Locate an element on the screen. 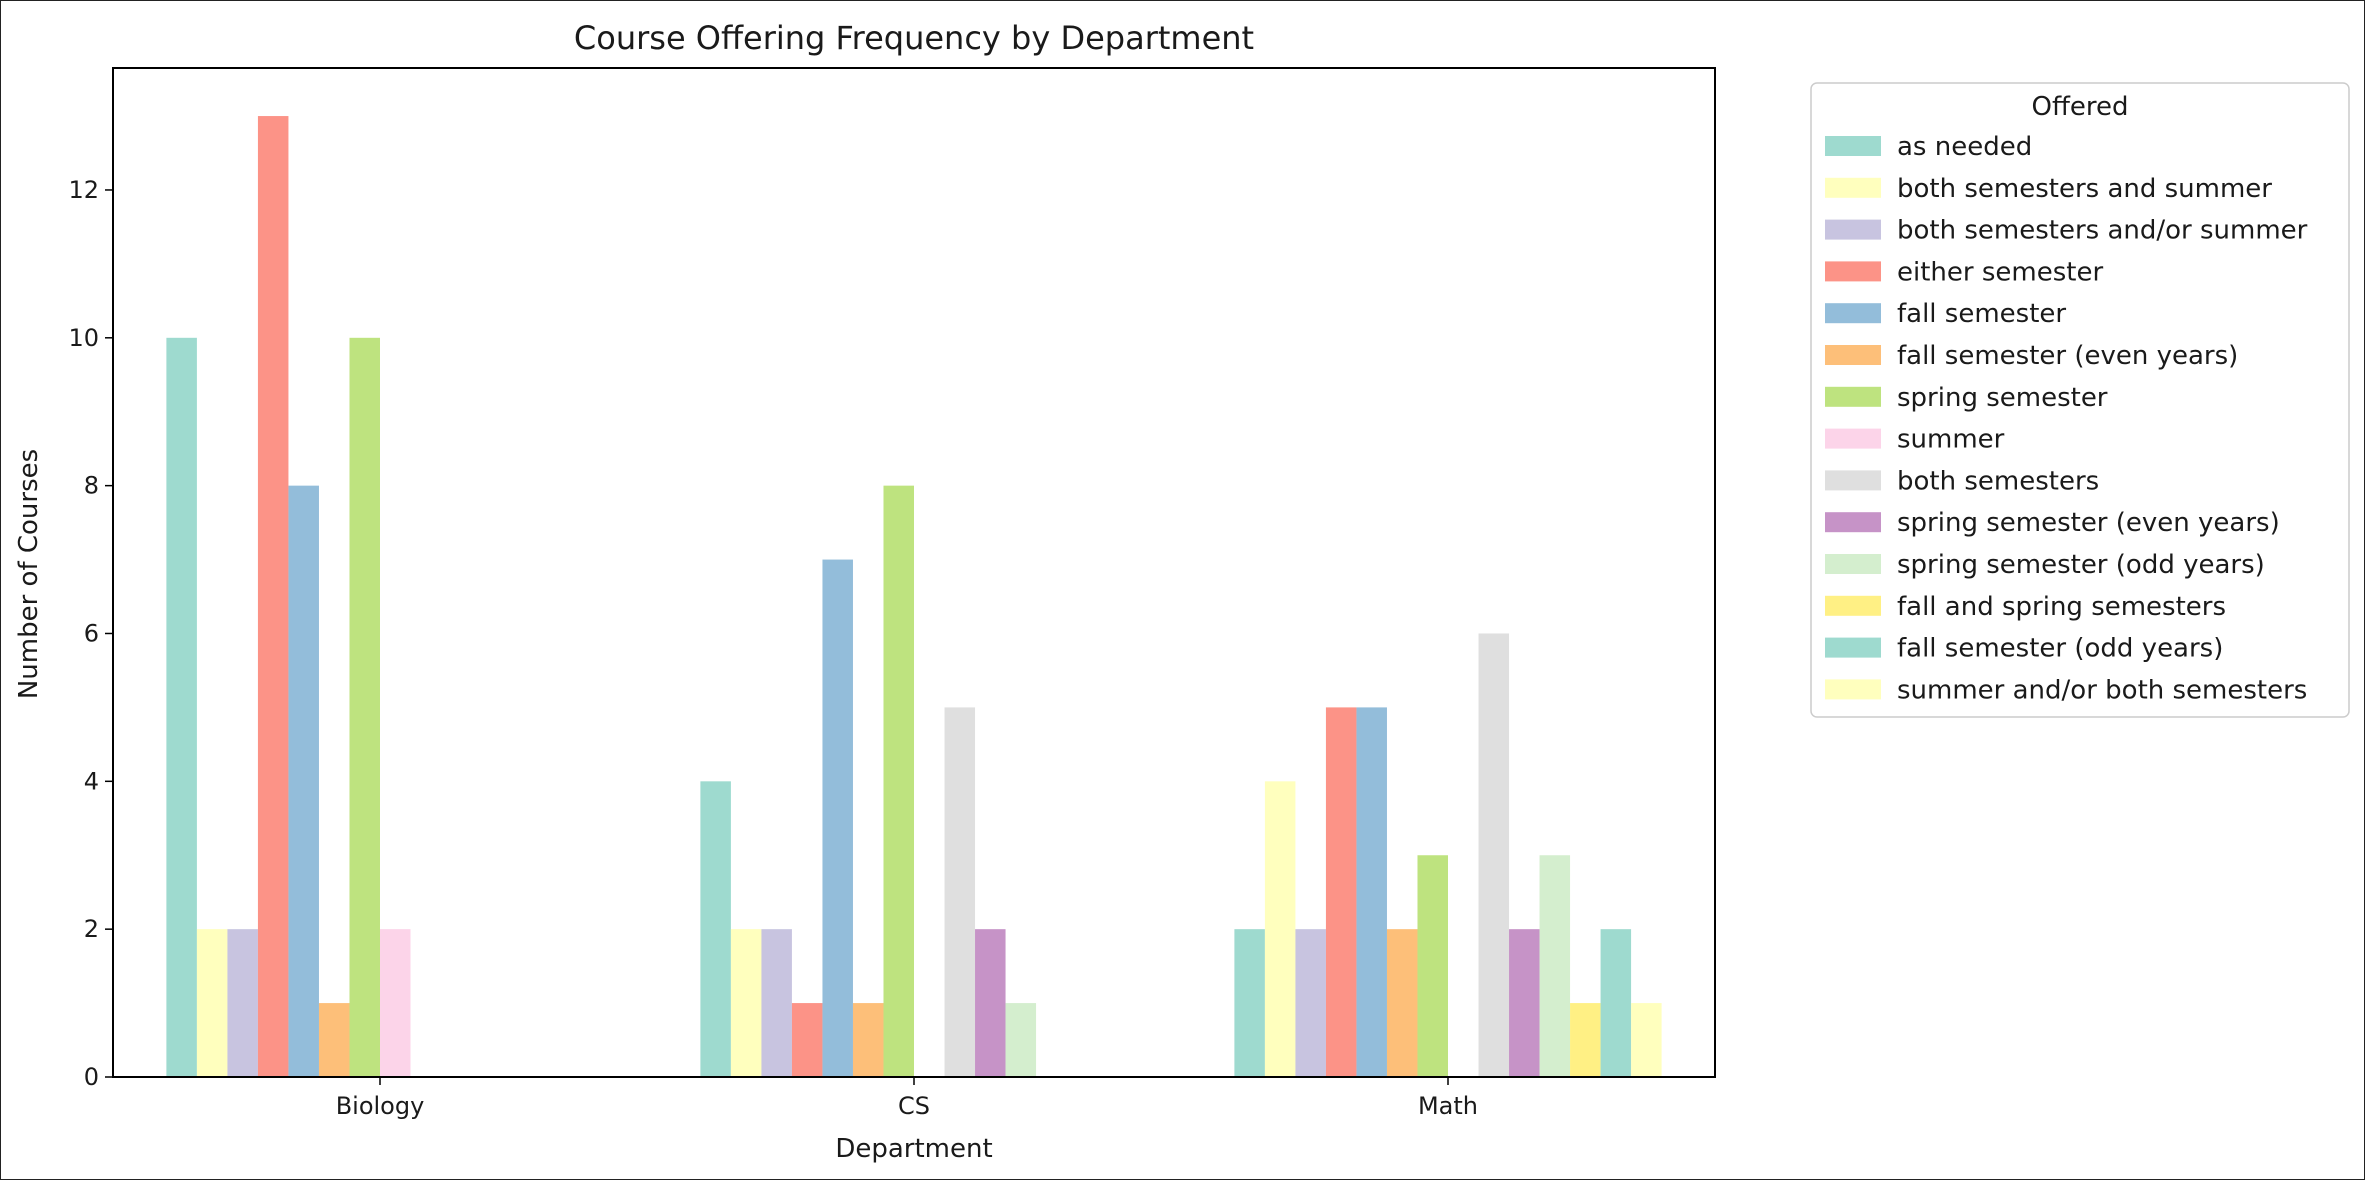 Image resolution: width=2365 pixels, height=1180 pixels. legend-label: fall semester (even years) is located at coordinates (2067, 356).